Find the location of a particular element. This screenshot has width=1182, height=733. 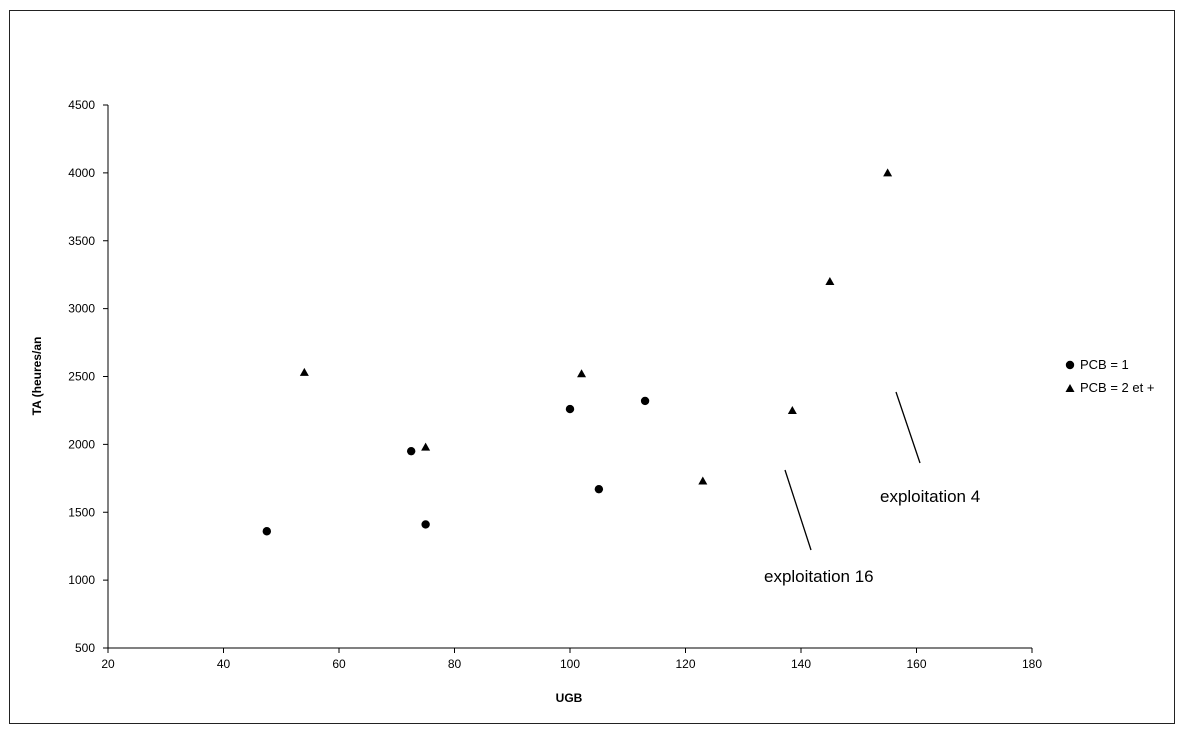

legend-circle-marker is located at coordinates (1070, 365).